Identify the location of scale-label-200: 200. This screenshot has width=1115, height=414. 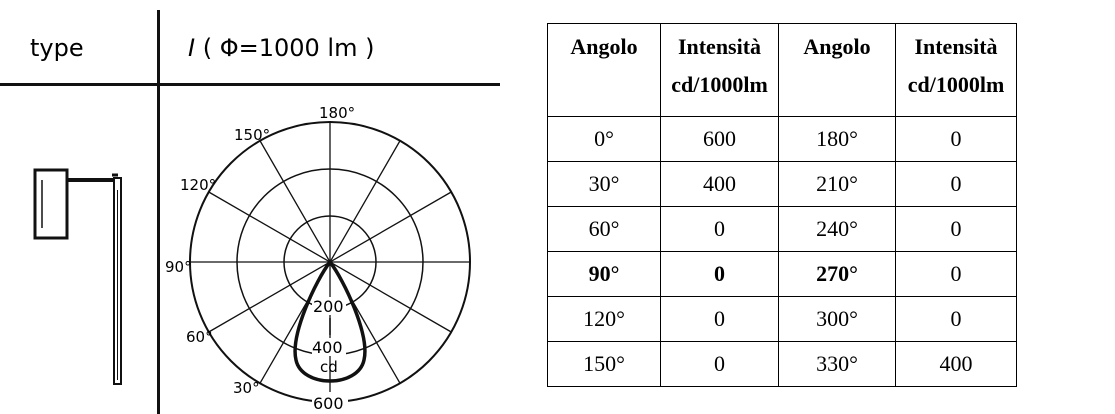
(328, 306).